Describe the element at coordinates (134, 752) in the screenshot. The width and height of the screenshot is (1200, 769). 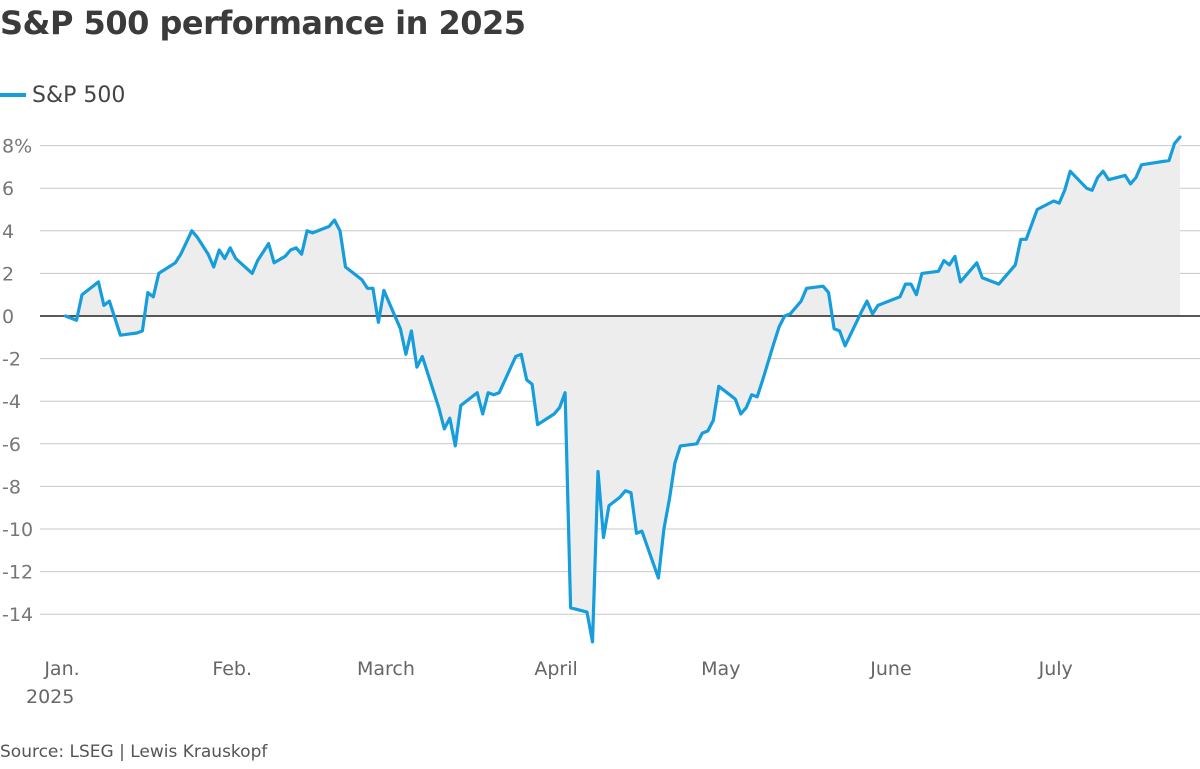
I see `source-note: Source: LSEG | Lewis Krauskopf` at that location.